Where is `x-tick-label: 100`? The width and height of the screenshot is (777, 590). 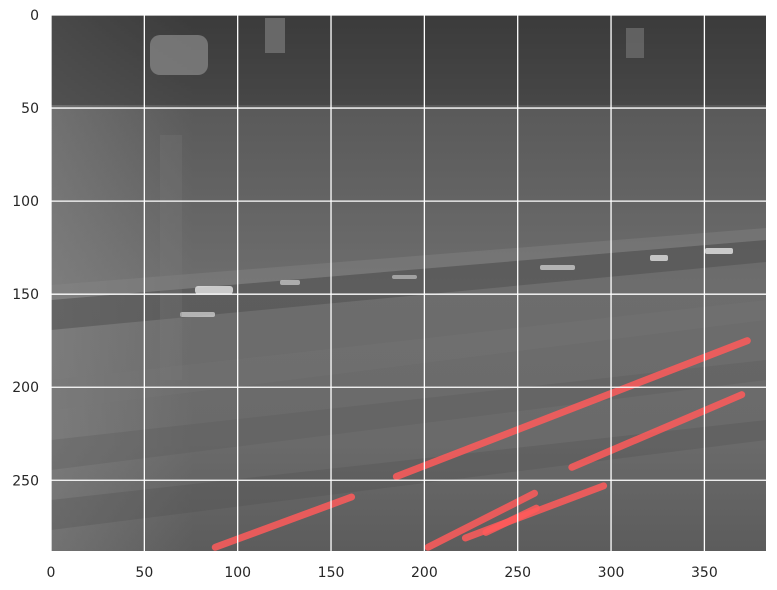
x-tick-label: 100 is located at coordinates (237, 573).